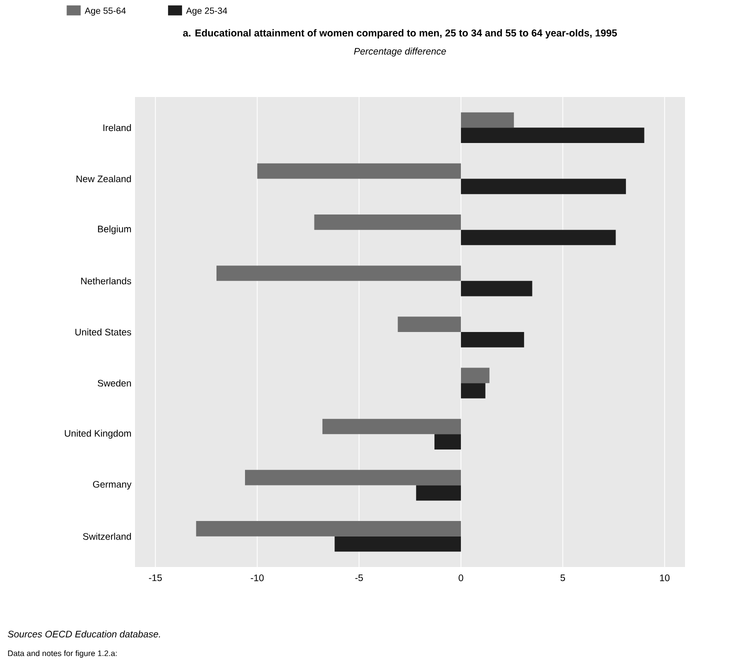  I want to click on x-tick-label: -15, so click(155, 578).